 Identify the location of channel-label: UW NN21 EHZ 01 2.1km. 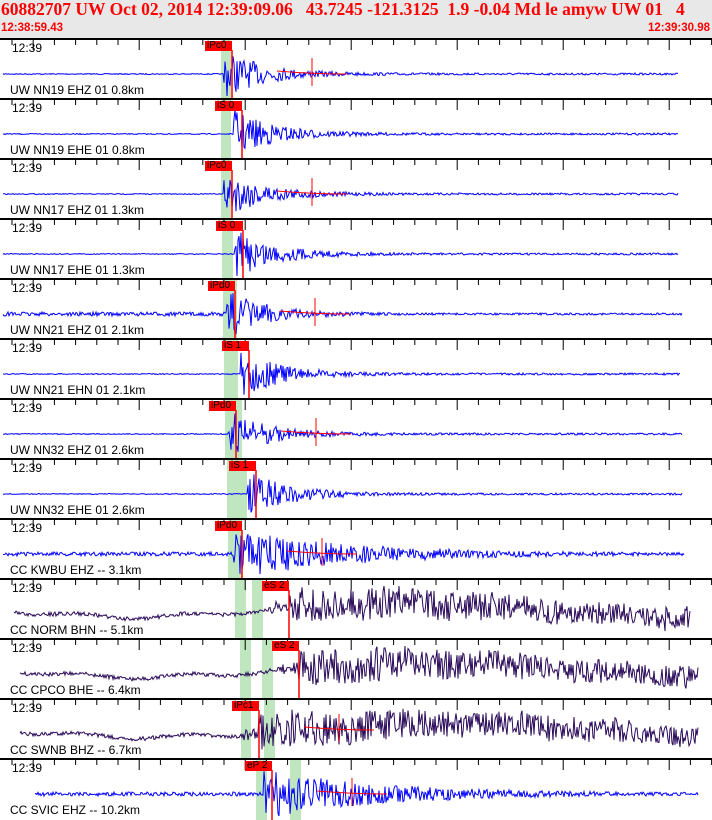
(77, 330).